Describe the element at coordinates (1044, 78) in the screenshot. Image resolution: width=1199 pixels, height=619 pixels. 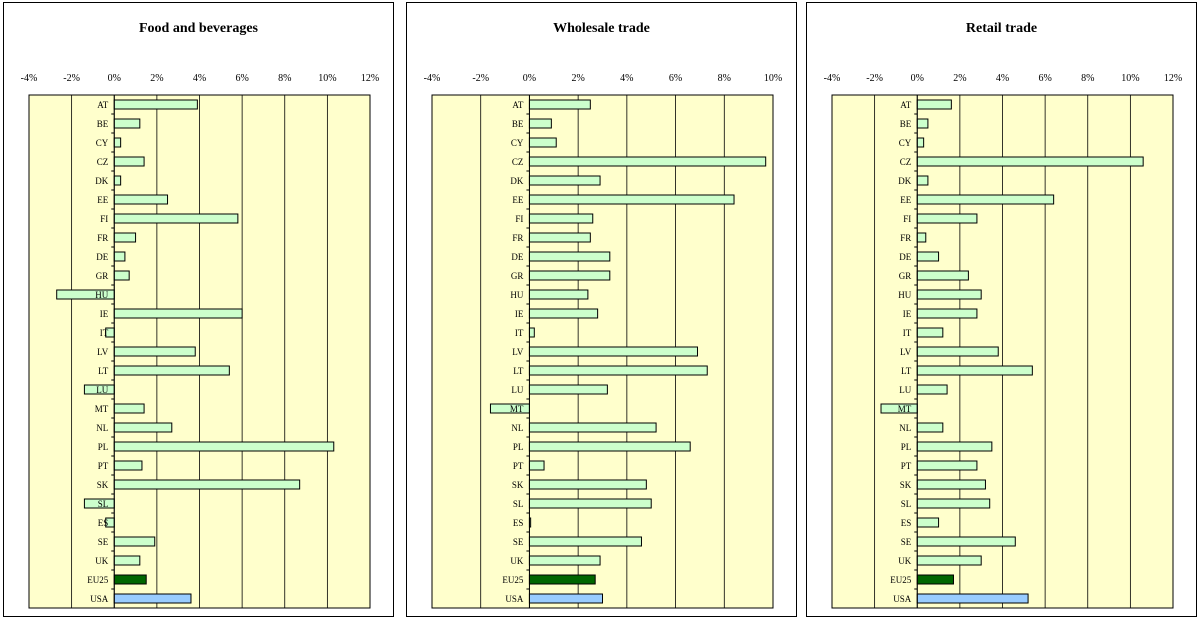
I see `x-tick-label: 6%` at that location.